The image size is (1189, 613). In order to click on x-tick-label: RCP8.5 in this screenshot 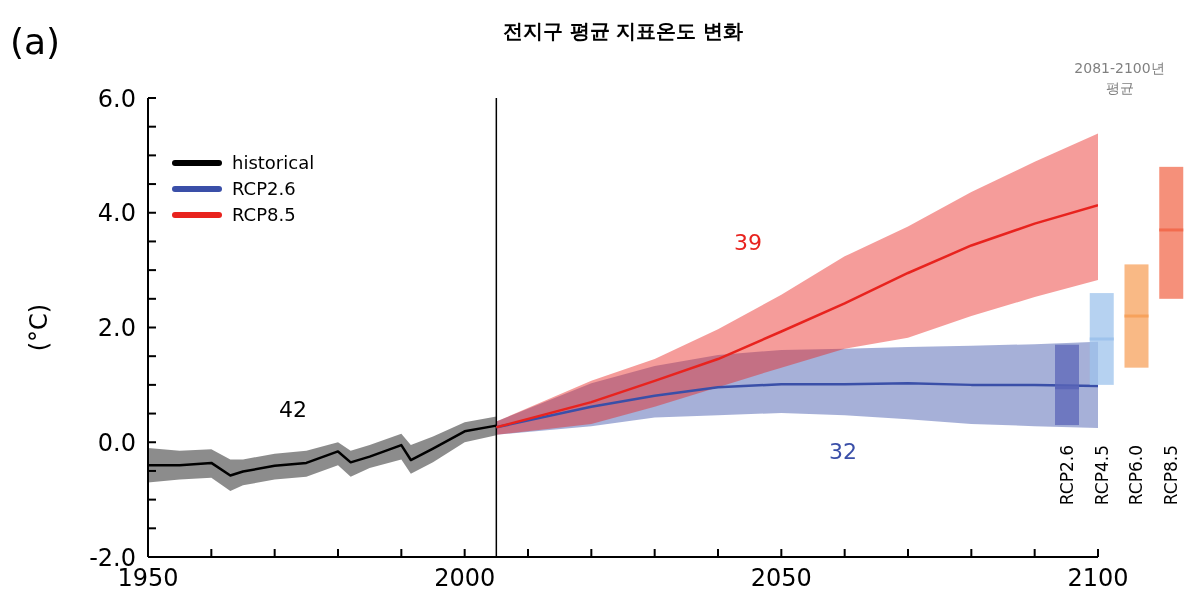, I will do `click(1171, 475)`.